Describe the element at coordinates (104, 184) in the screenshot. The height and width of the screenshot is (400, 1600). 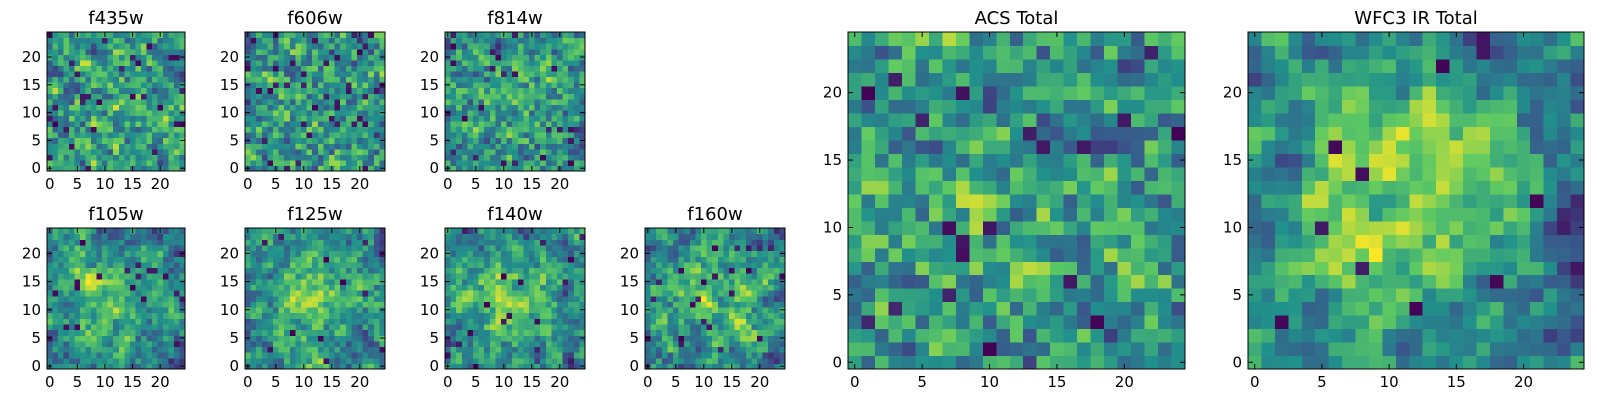
I see `x-tick-label: 10` at that location.